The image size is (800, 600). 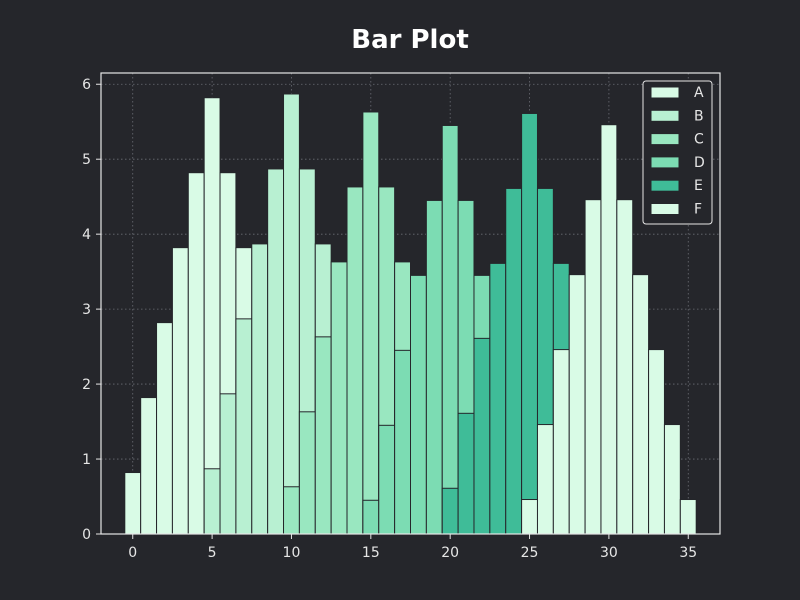 What do you see at coordinates (86, 235) in the screenshot?
I see `y-tick-label: 4` at bounding box center [86, 235].